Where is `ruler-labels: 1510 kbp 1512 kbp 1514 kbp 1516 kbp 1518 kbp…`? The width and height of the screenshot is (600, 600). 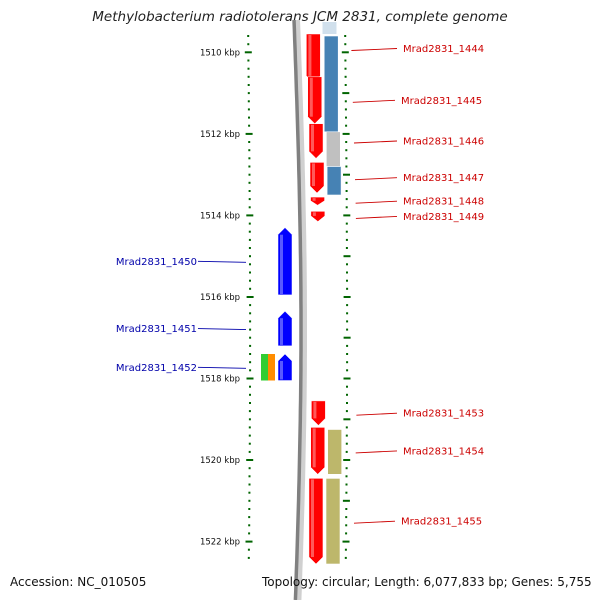 ruler-labels: 1510 kbp 1512 kbp 1514 kbp 1516 kbp 1518 kbp… is located at coordinates (220, 297).